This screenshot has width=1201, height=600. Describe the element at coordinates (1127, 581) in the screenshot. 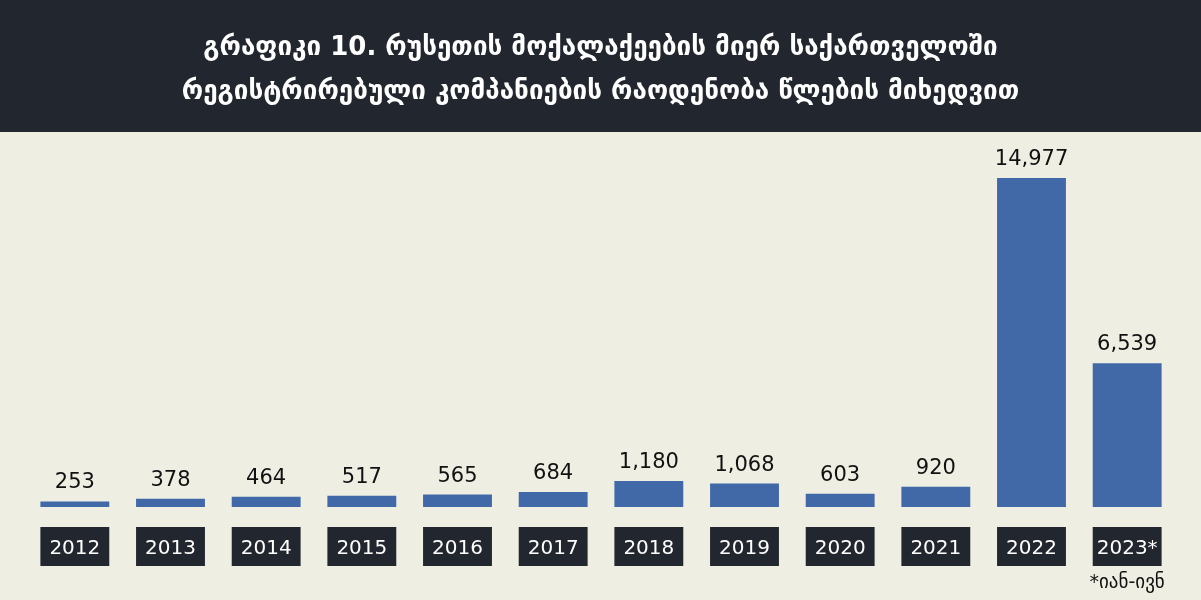

I see `text: *იან-ივნ` at that location.